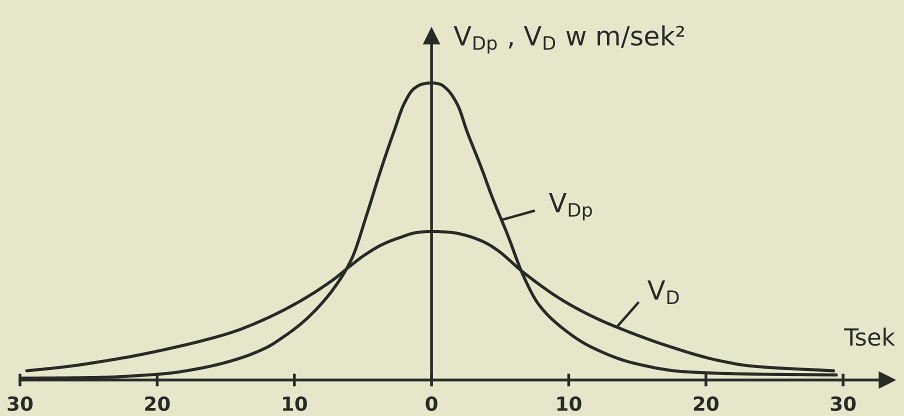  I want to click on legend-label: V$_{Dp}$, so click(570, 206).